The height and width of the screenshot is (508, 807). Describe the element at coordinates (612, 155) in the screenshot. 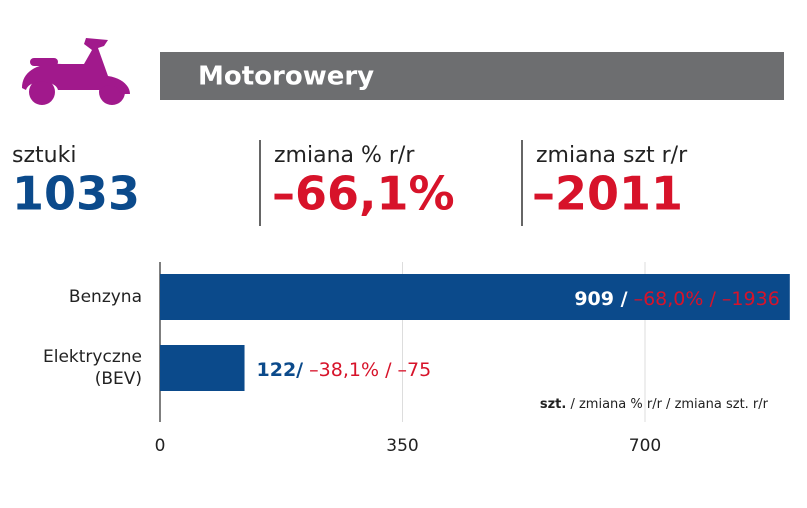

I see `kpi-label: zmiana szt r/r` at that location.